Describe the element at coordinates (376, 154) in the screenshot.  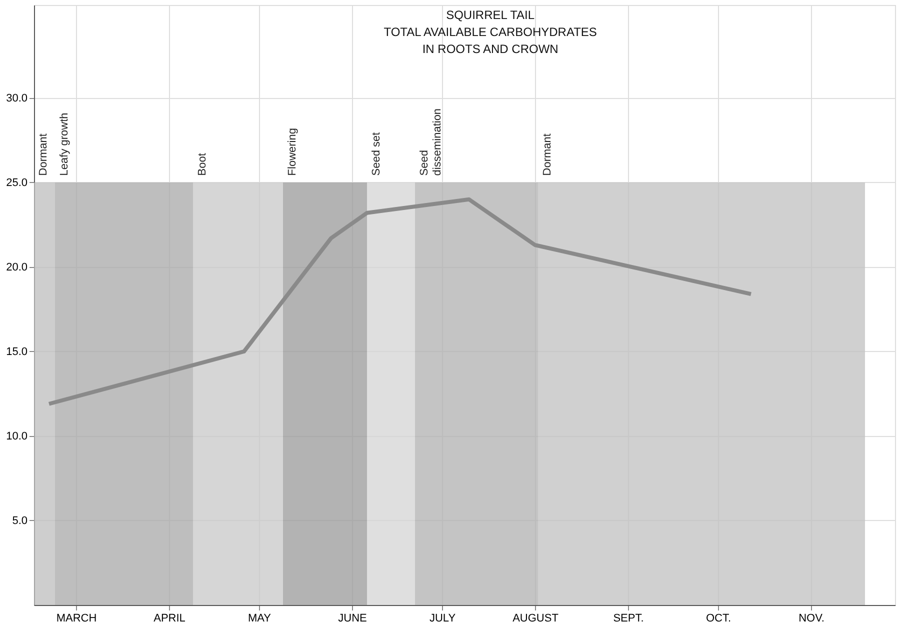
I see `band-label: Seed set` at that location.